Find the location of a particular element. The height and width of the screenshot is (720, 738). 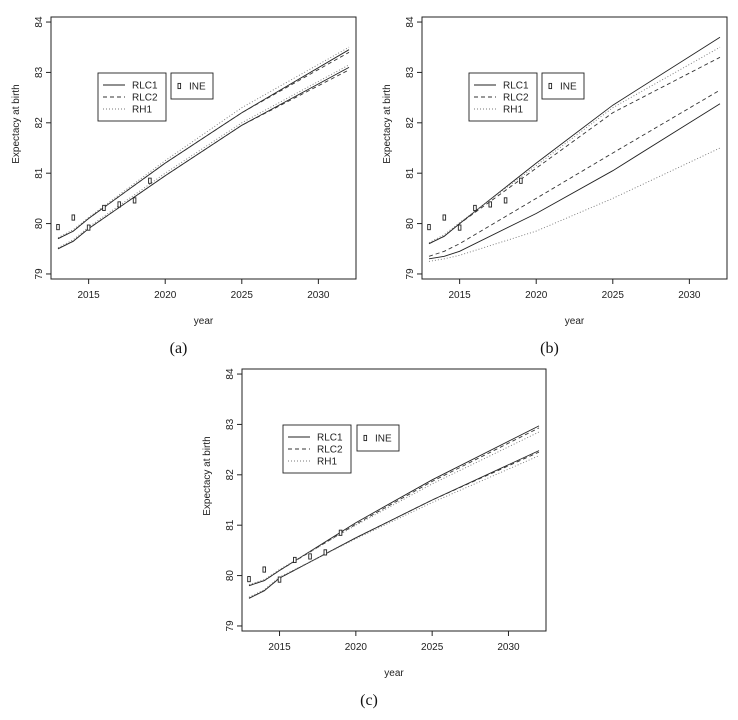

panel-caption: (b) is located at coordinates (549, 348).